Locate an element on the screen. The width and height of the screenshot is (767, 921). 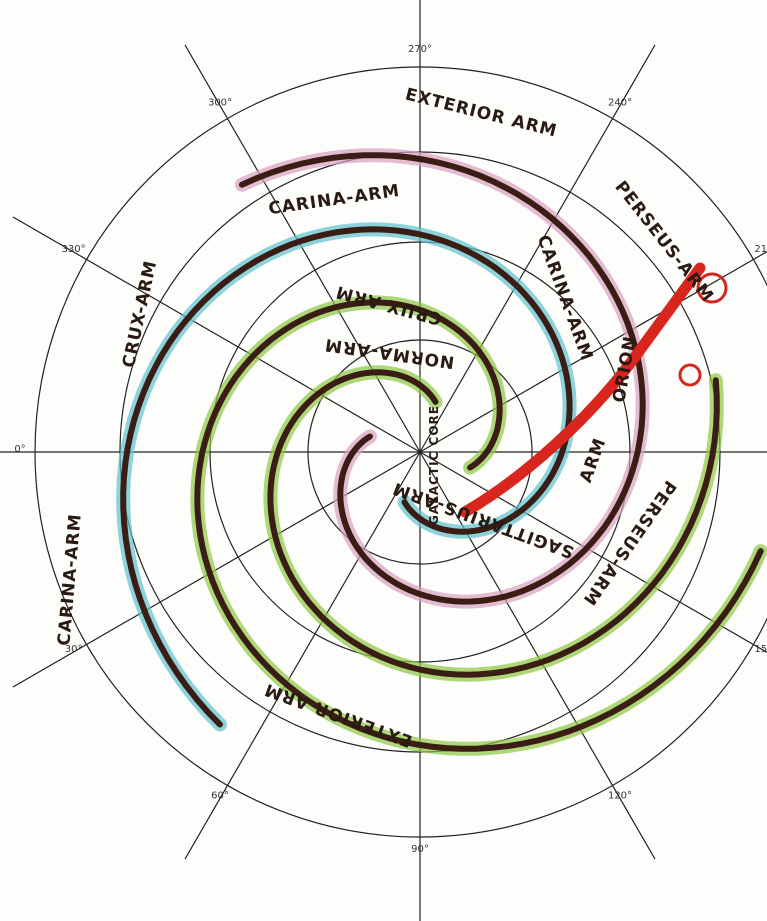
angle-label: 120° is located at coordinates (620, 795).